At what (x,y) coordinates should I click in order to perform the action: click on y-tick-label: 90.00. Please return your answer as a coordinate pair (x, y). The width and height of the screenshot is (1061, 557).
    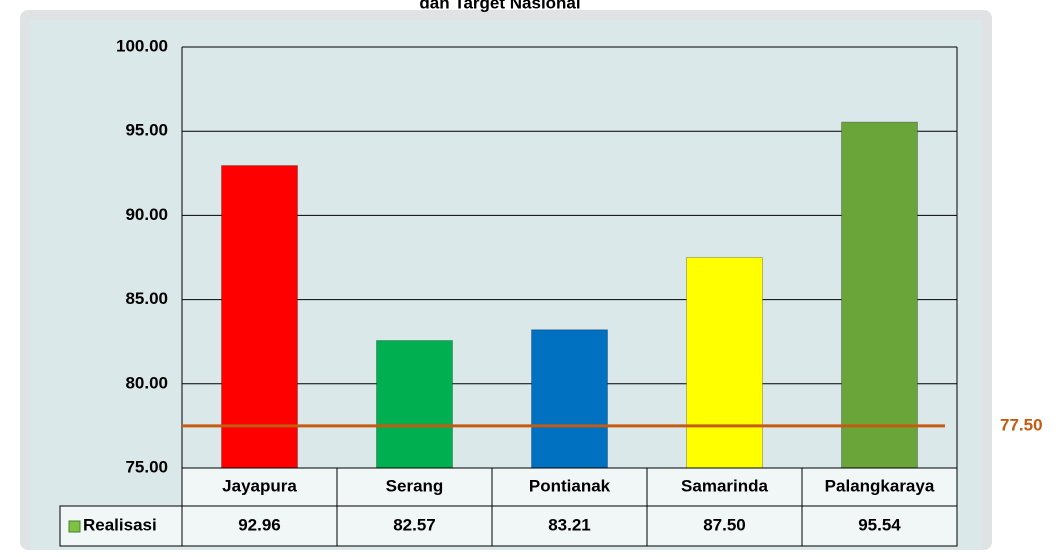
    Looking at the image, I should click on (146, 214).